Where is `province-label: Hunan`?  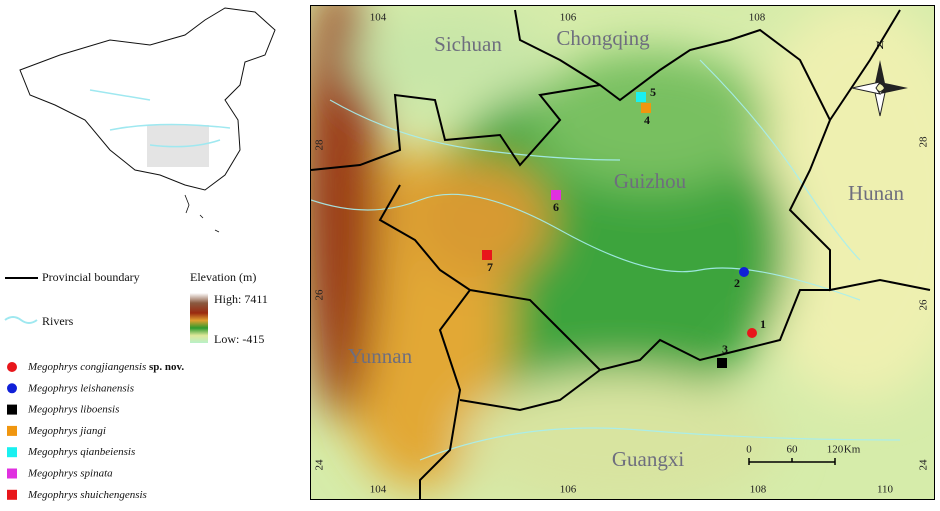
province-label: Hunan is located at coordinates (876, 193).